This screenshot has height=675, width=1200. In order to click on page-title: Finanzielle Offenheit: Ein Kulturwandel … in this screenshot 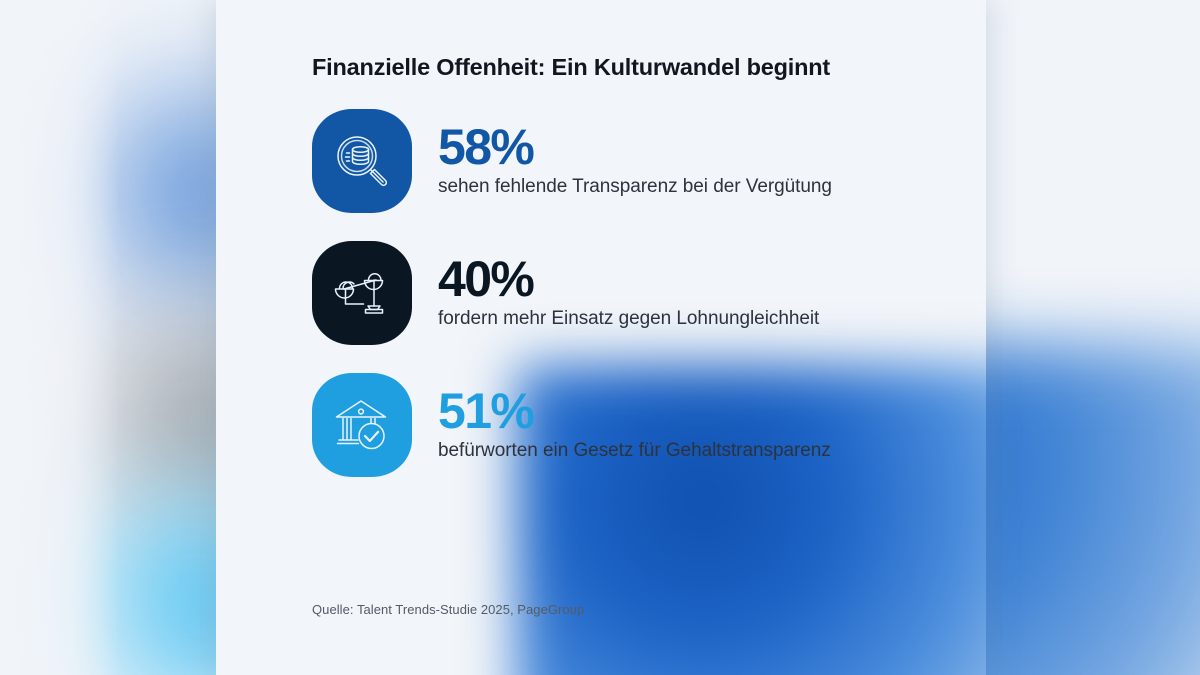, I will do `click(571, 67)`.